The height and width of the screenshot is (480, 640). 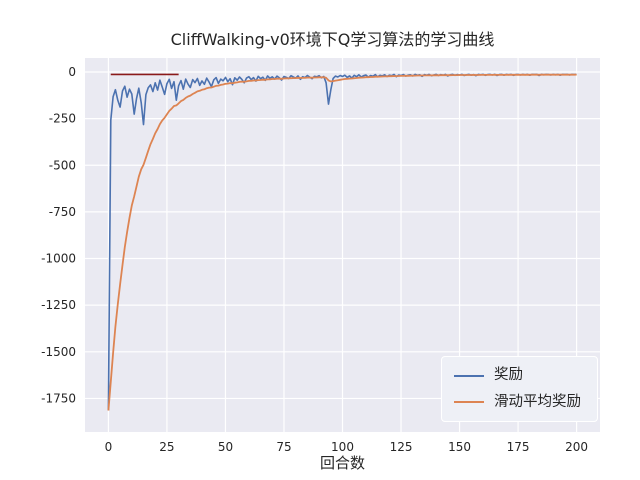 What do you see at coordinates (58, 259) in the screenshot?
I see `y-tick-label: -1000` at bounding box center [58, 259].